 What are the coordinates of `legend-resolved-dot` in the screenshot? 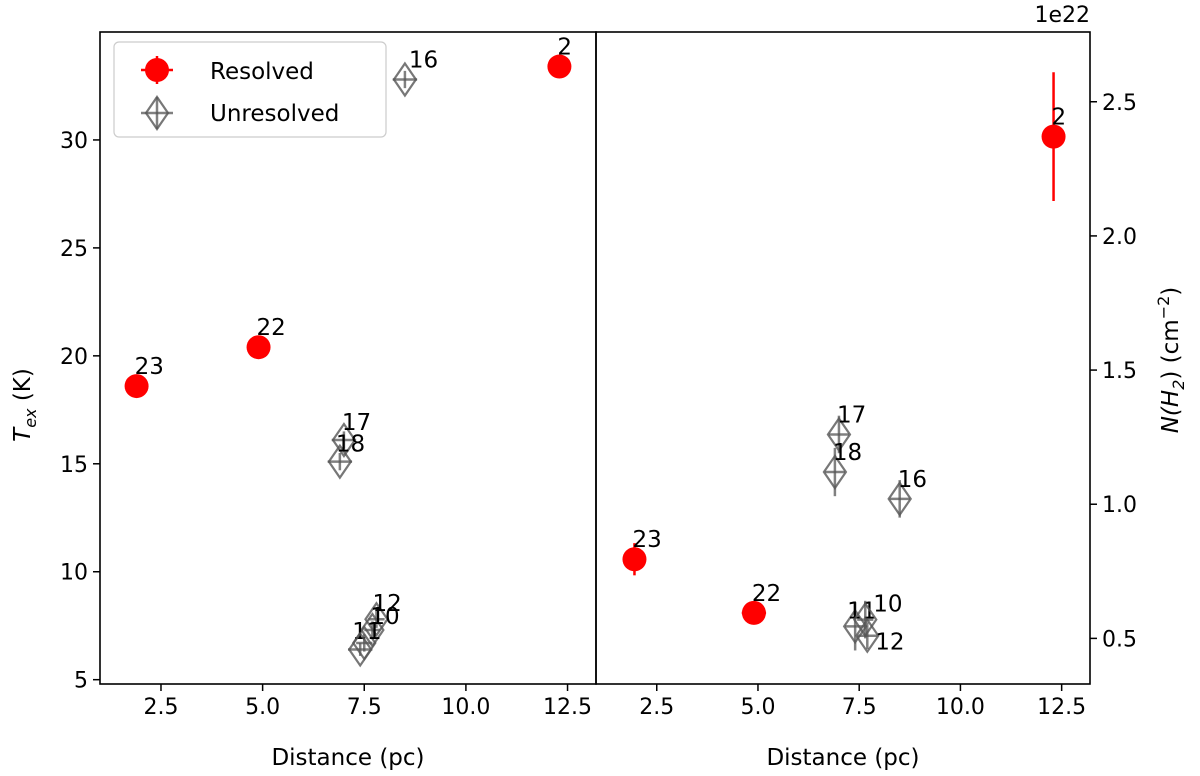 It's located at (157, 70).